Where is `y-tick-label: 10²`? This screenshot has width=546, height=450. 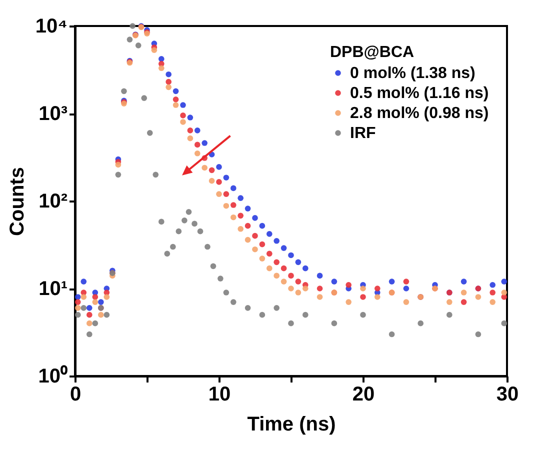
y-tick-label: 10² is located at coordinates (53, 201).